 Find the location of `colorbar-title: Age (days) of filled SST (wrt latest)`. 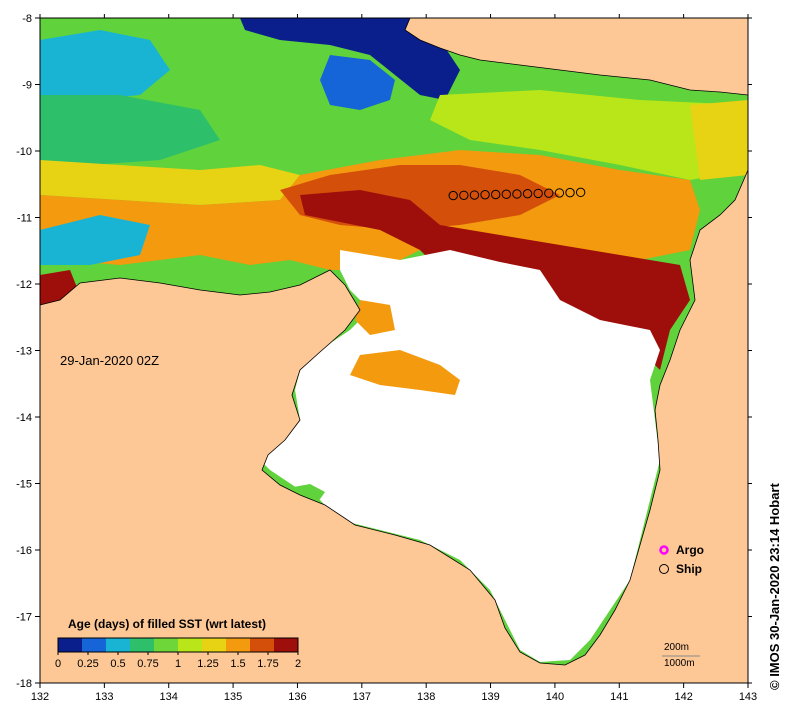

colorbar-title: Age (days) of filled SST (wrt latest) is located at coordinates (167, 624).